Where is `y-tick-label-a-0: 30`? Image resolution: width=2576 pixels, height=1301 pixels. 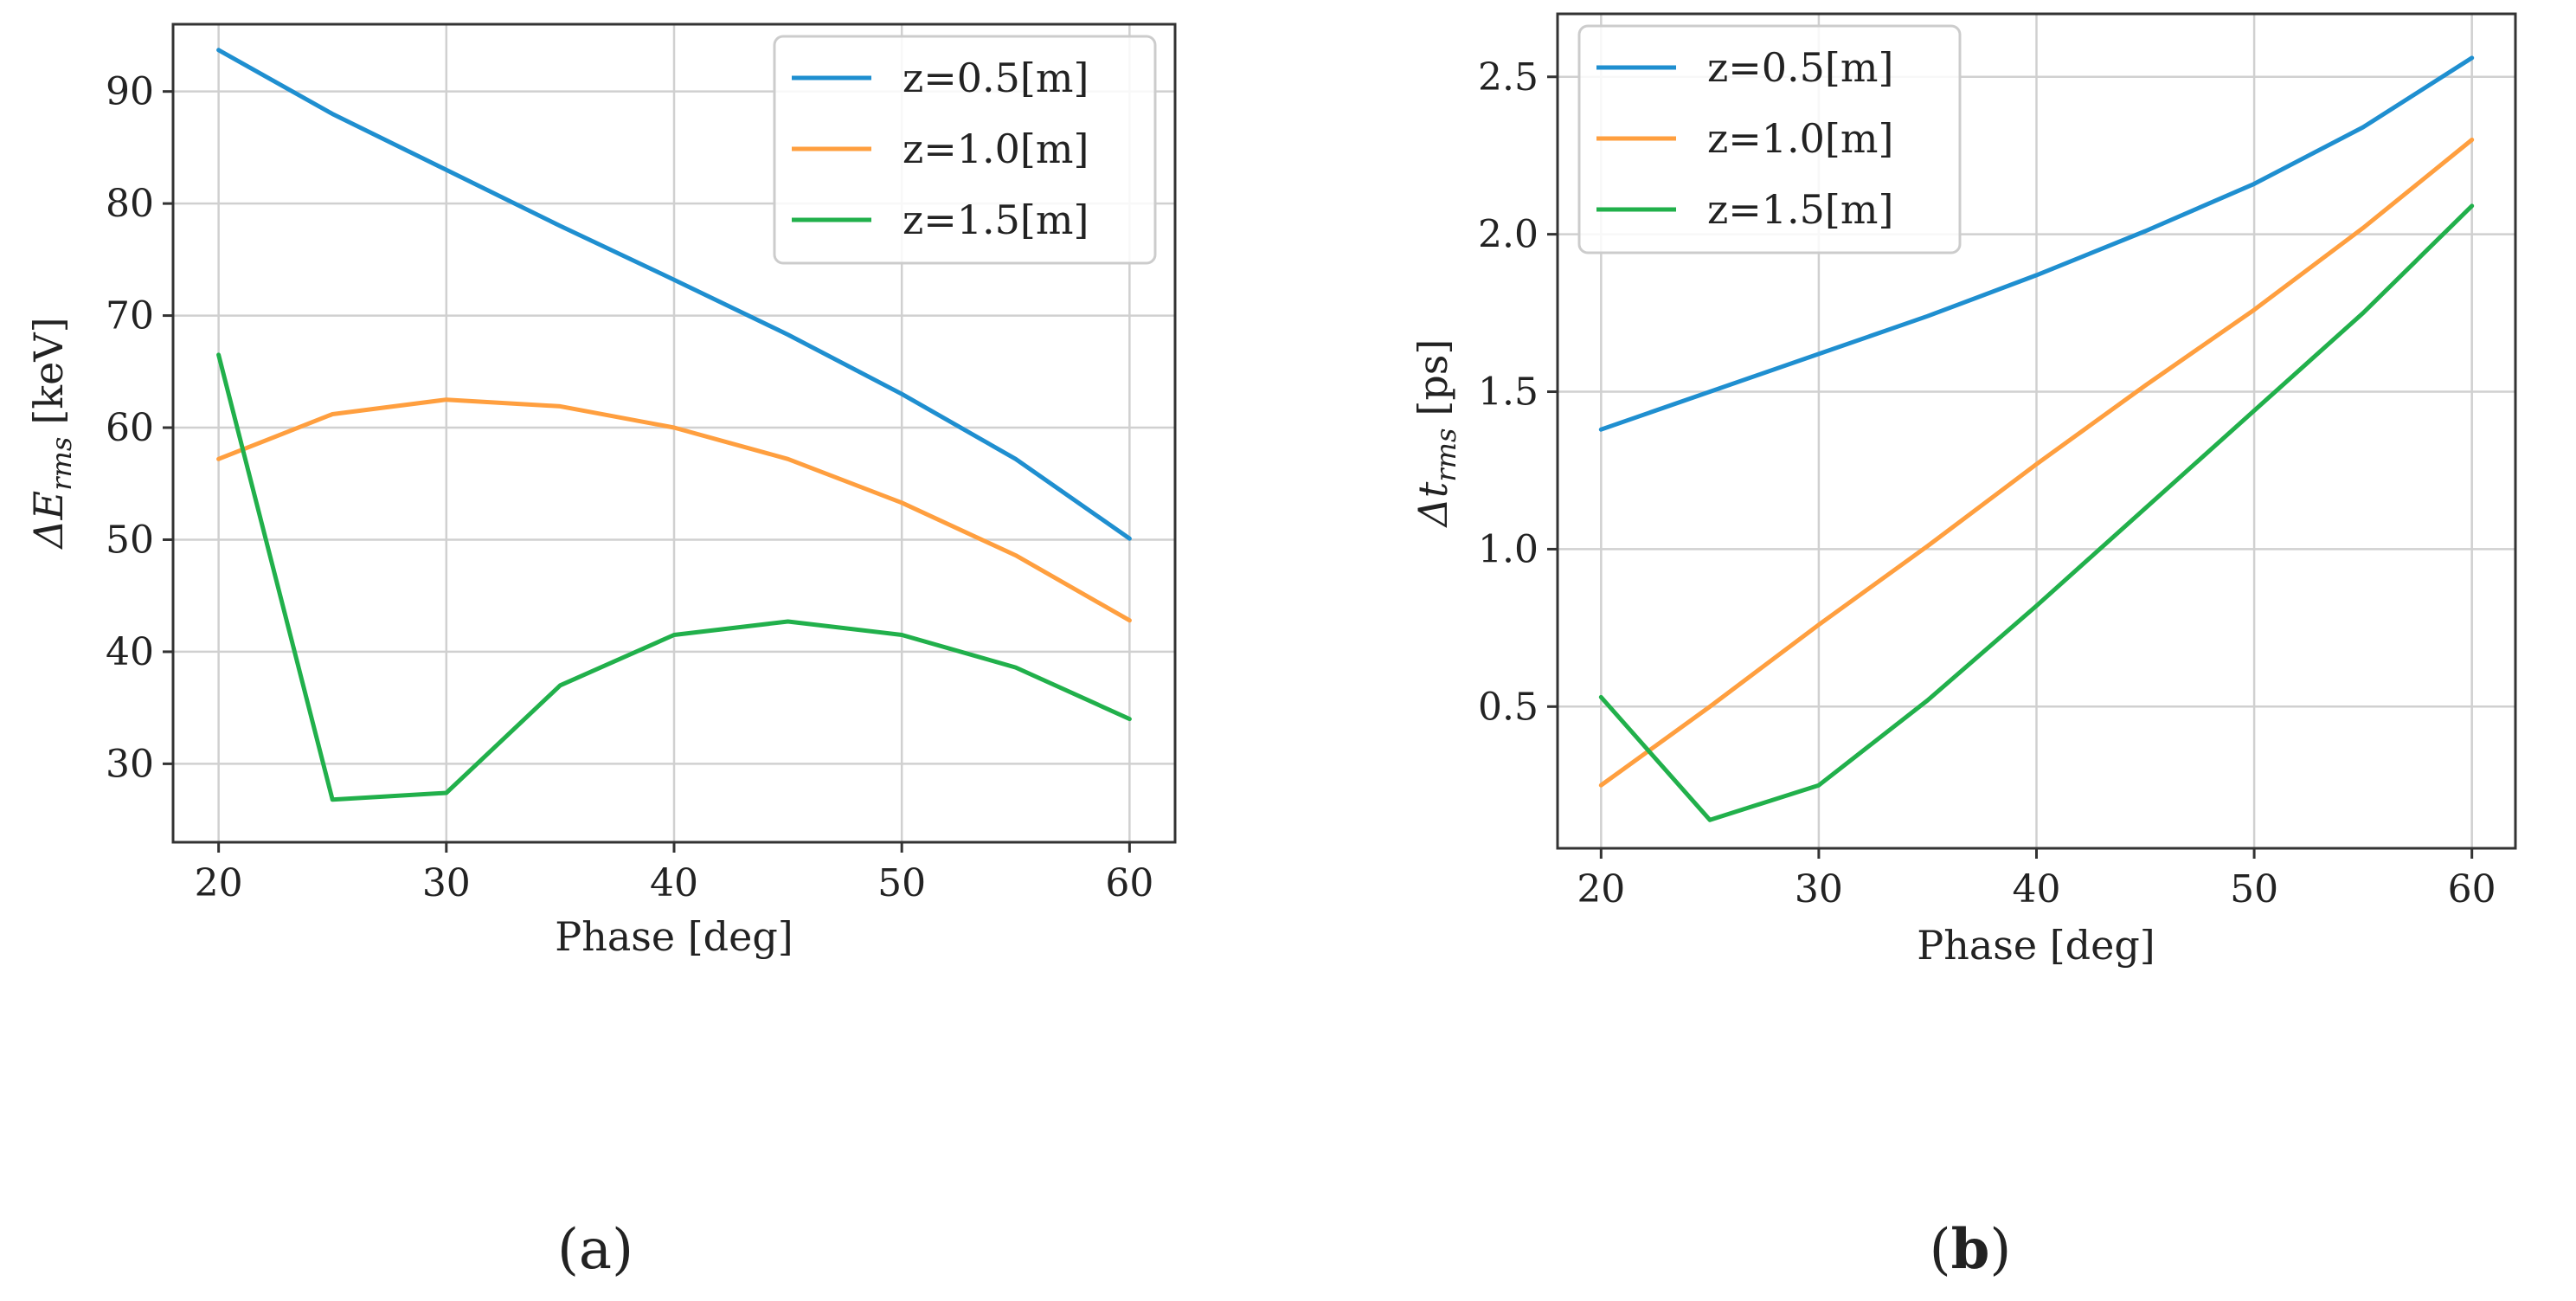 y-tick-label-a-0: 30 is located at coordinates (130, 764).